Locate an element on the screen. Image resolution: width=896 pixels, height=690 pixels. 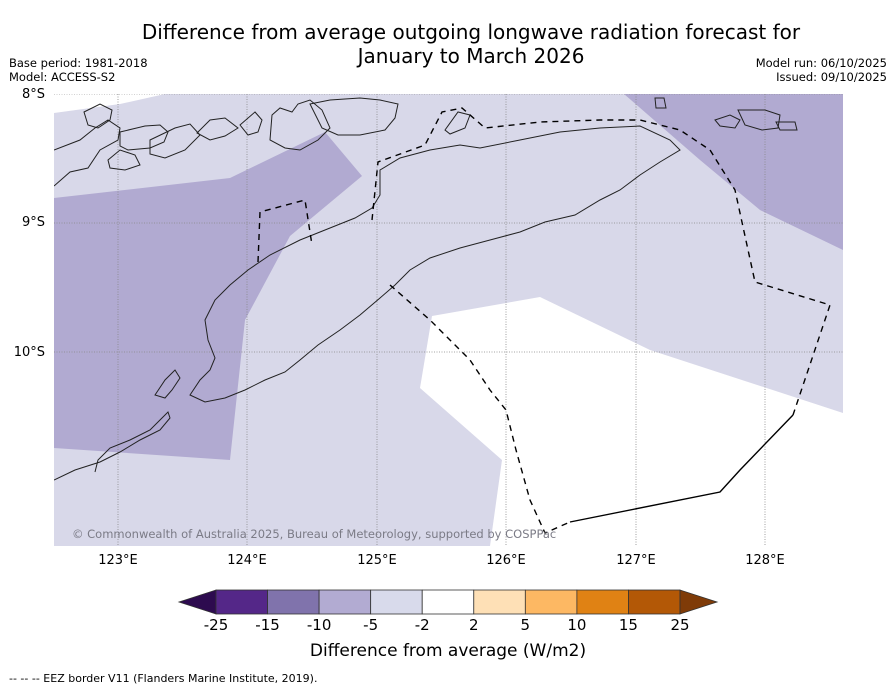
lon-label-124e: 124°E is located at coordinates (247, 560).